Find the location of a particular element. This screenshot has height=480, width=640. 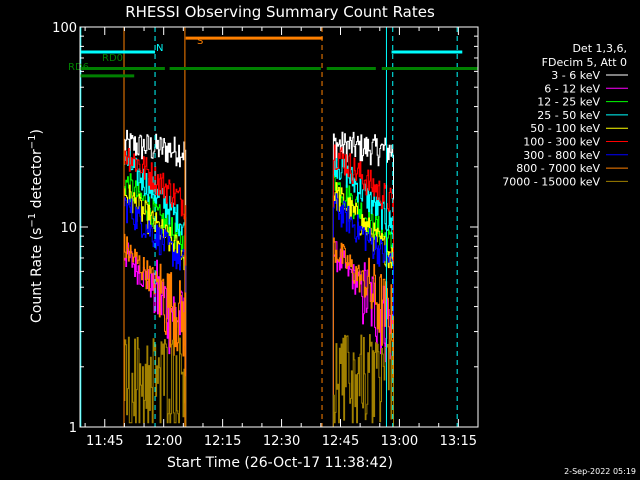

x-tick-label: 12:15 is located at coordinates (222, 441).